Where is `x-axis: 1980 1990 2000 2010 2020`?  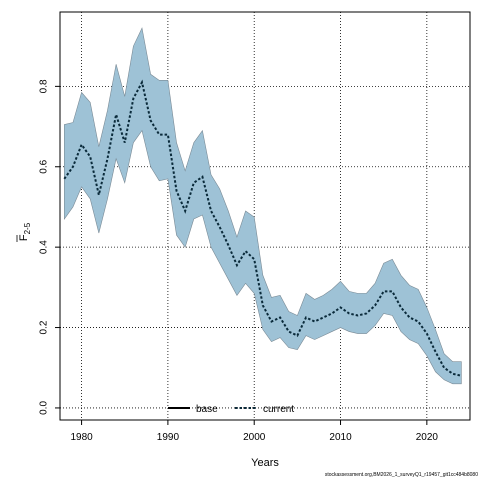 x-axis: 1980 1990 2000 2010 2020 is located at coordinates (254, 431).